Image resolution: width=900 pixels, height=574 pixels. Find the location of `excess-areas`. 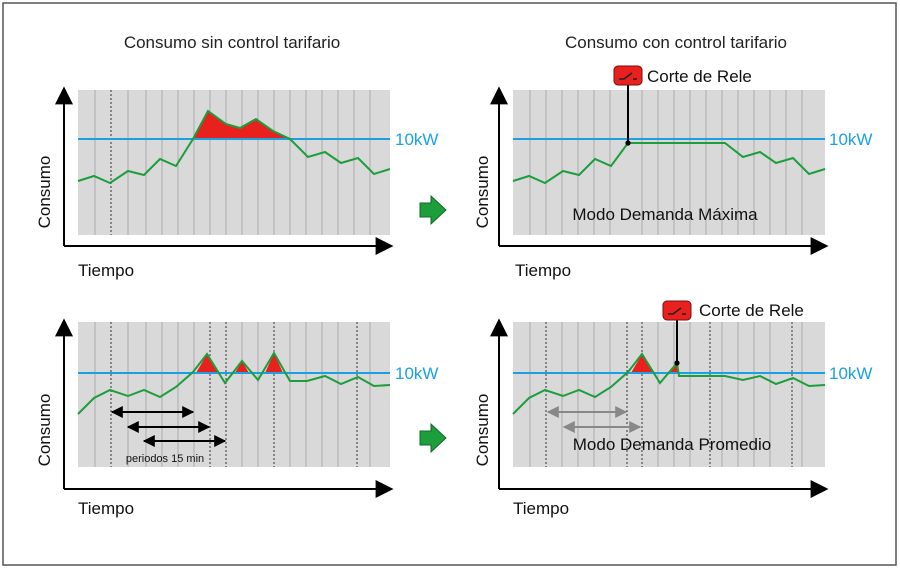

excess-areas is located at coordinates (239, 363).